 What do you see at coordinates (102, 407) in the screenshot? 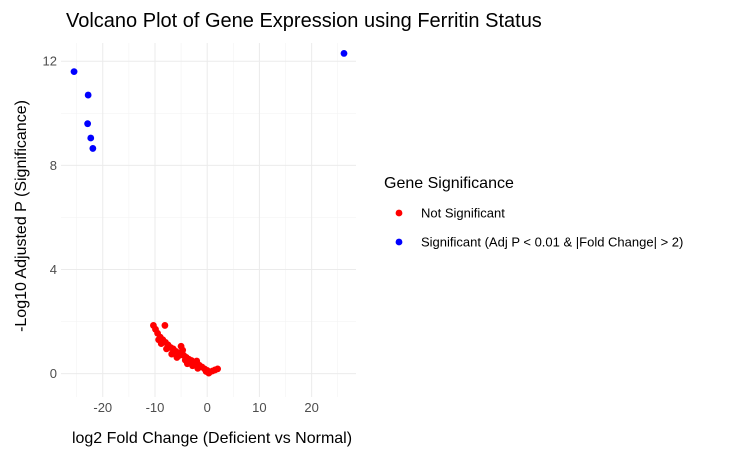
I see `x-tick-label: -20` at bounding box center [102, 407].